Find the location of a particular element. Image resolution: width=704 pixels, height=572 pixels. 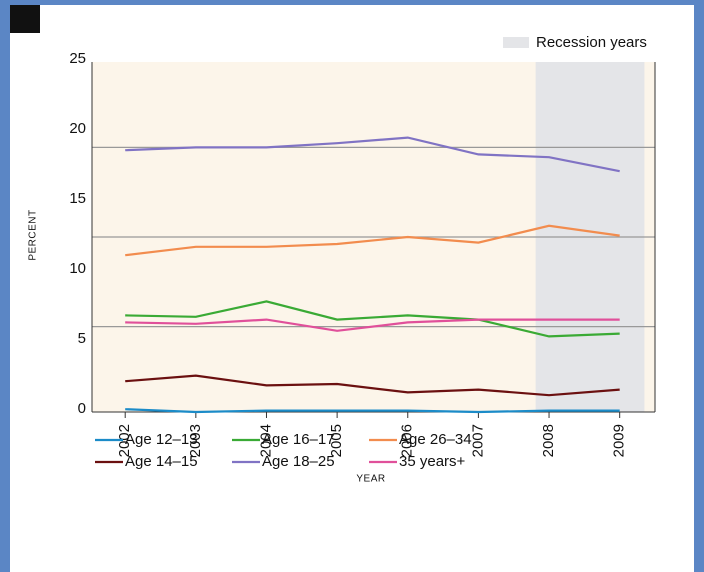

corner-block is located at coordinates (25, 19).